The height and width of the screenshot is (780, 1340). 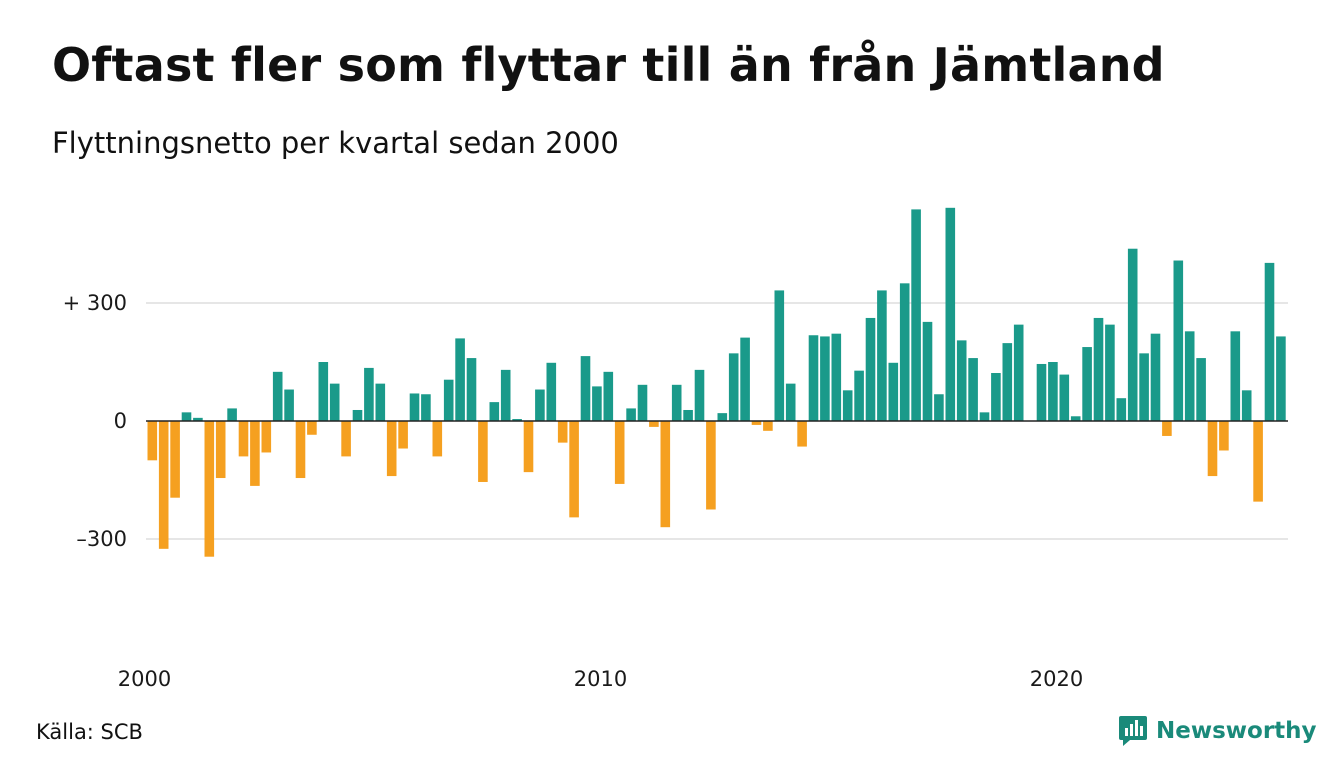 I want to click on source-note: Källa: SCB, so click(x=89, y=732).